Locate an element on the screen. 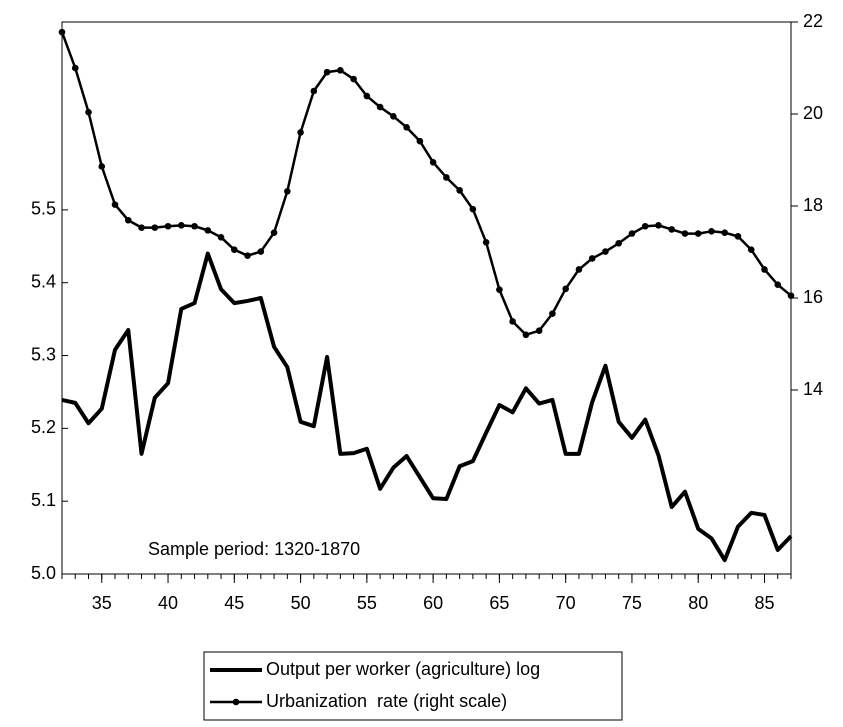 The height and width of the screenshot is (727, 843). y-tick-label: 5.5 is located at coordinates (43, 209).